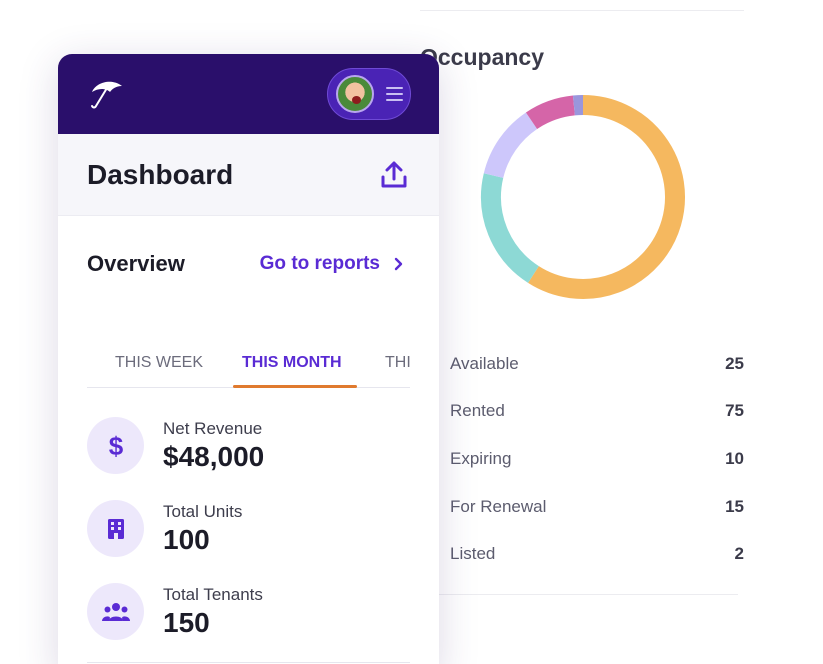  I want to click on legend-item-for-renewal: For Renewal 15, so click(589, 507).